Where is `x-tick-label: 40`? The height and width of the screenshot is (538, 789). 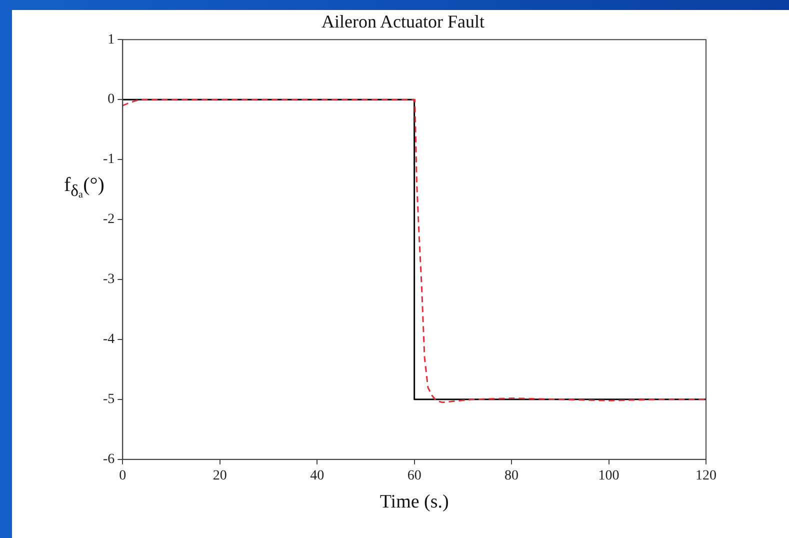
x-tick-label: 40 is located at coordinates (317, 476).